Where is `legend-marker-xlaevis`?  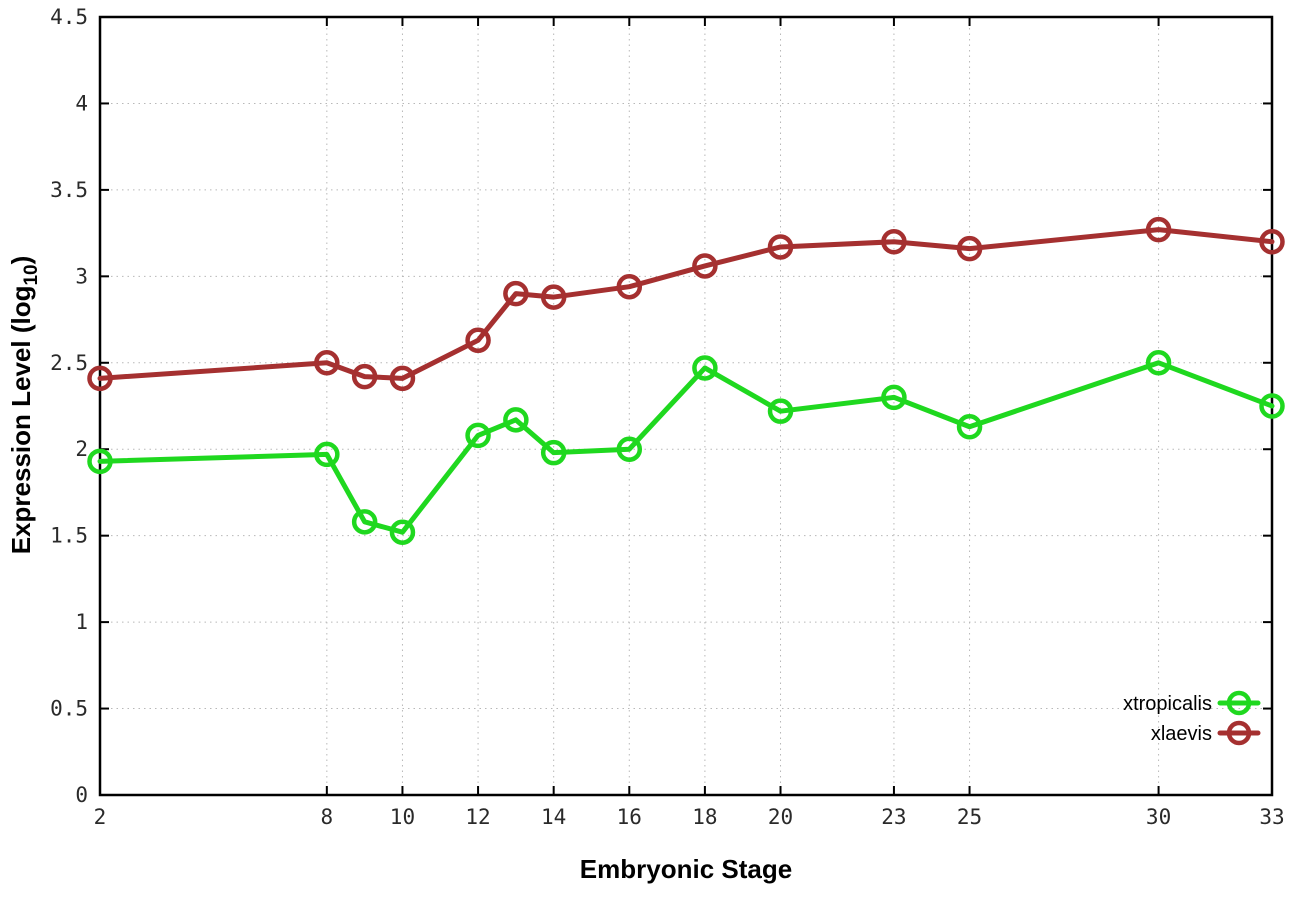
legend-marker-xlaevis is located at coordinates (1239, 733).